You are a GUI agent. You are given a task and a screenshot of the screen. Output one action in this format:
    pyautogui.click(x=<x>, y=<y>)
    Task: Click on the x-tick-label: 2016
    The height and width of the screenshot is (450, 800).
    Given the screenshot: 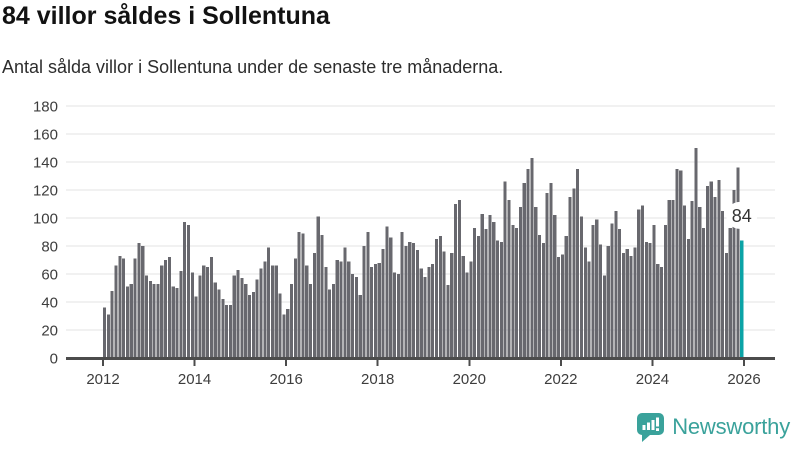 What is the action you would take?
    pyautogui.click(x=285, y=379)
    